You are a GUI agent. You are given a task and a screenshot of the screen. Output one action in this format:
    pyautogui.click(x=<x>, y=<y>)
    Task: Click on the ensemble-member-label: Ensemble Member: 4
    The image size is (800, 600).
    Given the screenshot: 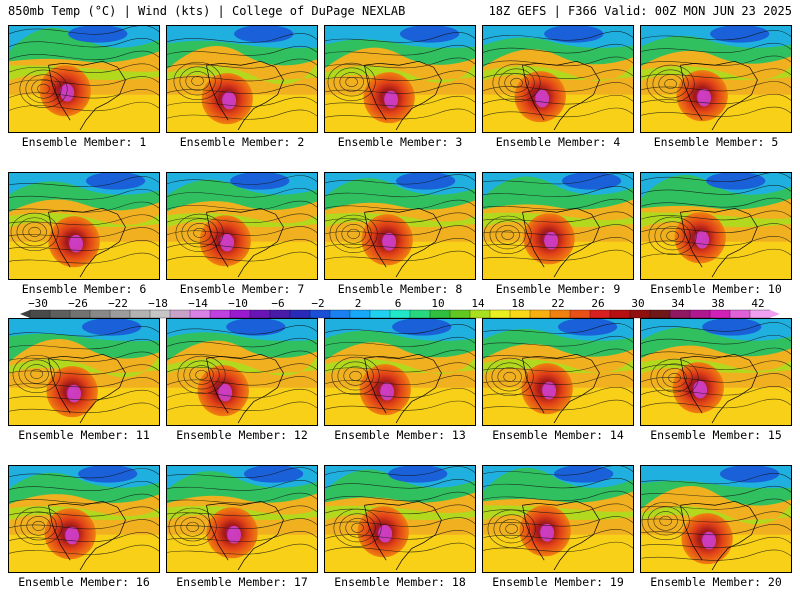 What is the action you would take?
    pyautogui.click(x=558, y=142)
    